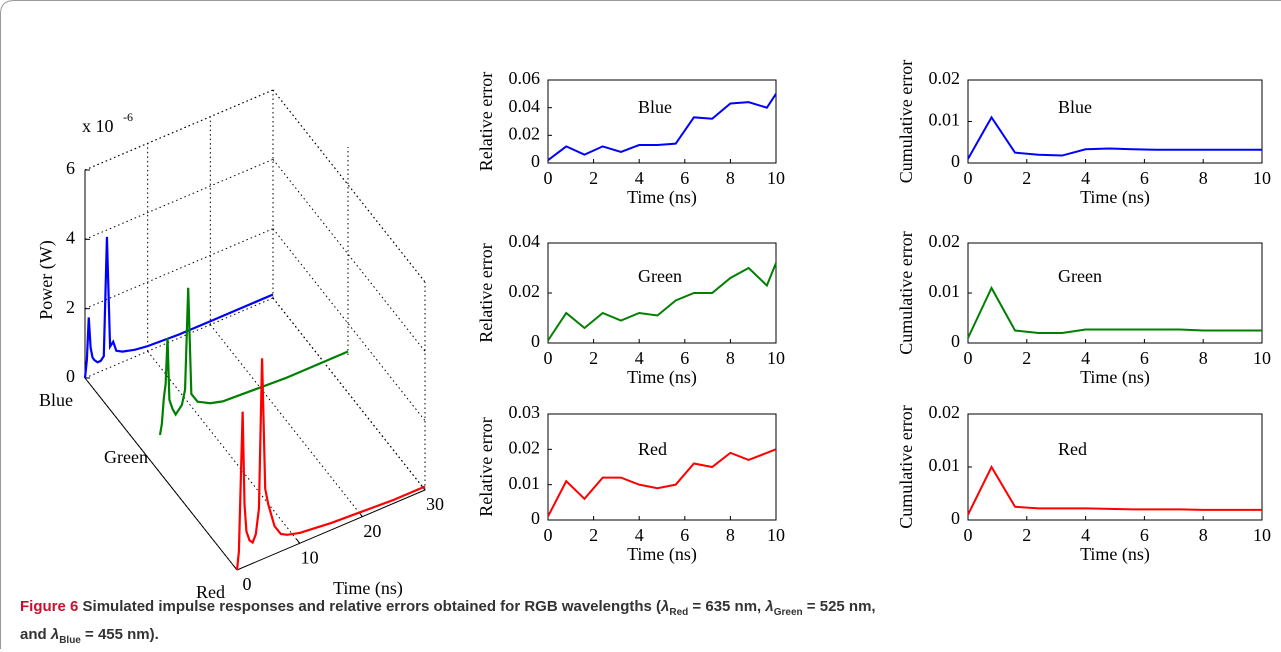  I want to click on caption-text: = 455 nm)., so click(120, 634).